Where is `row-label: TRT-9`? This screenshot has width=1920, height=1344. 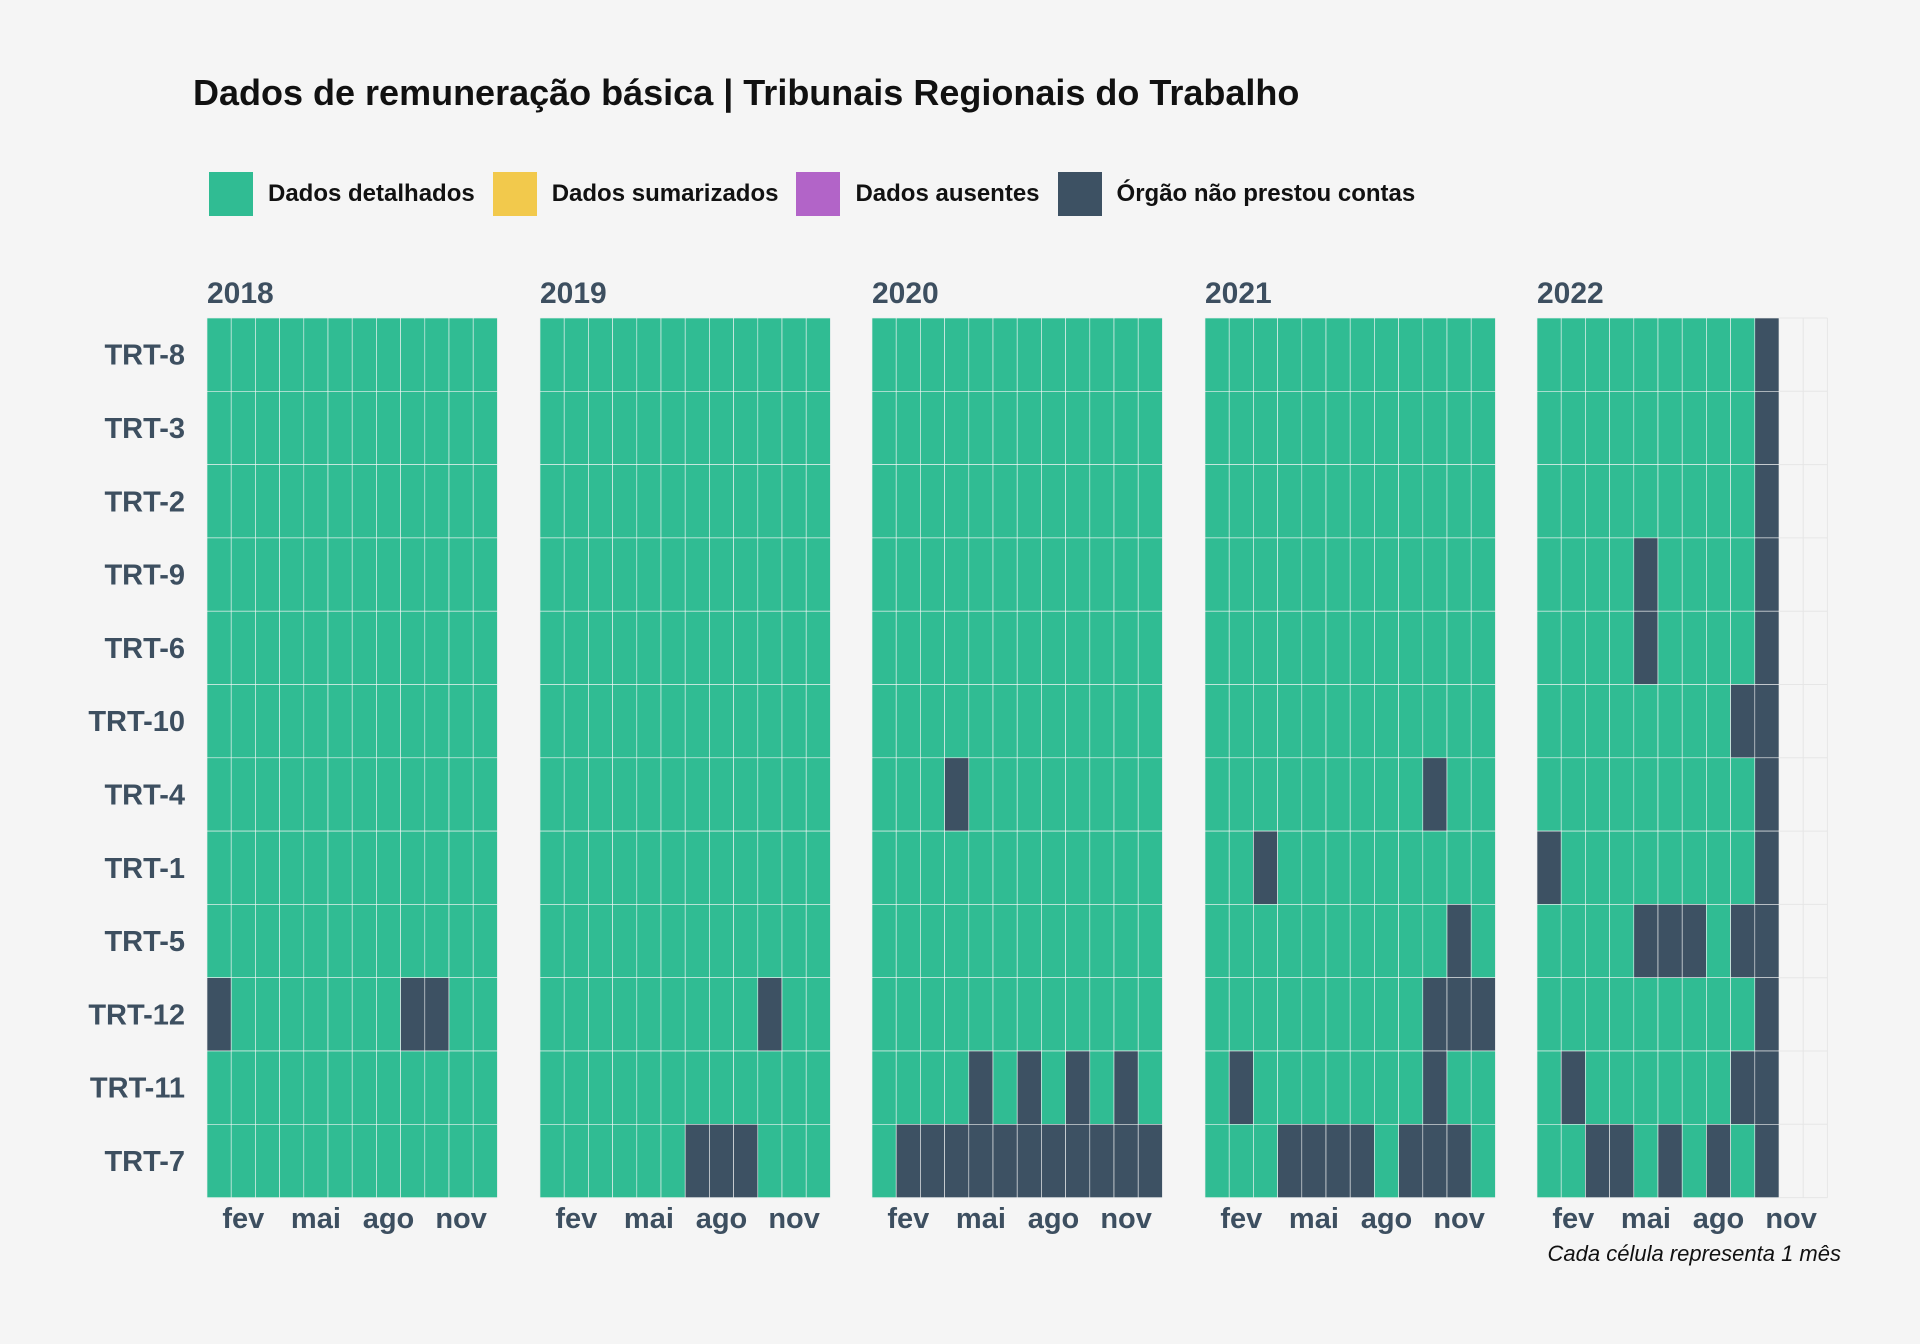
row-label: TRT-9 is located at coordinates (144, 576).